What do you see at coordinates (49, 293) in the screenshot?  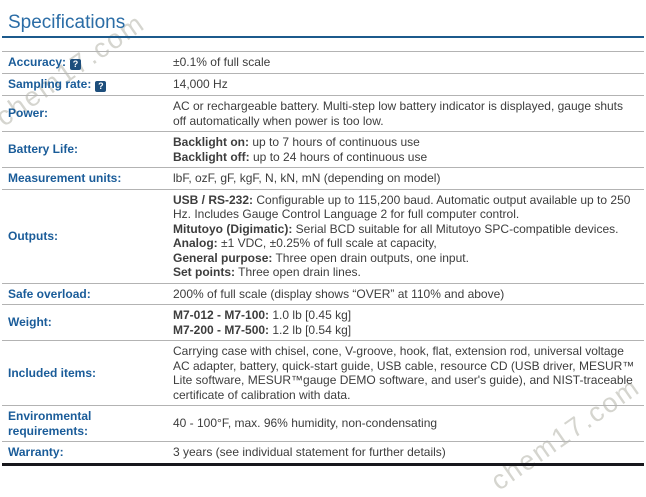 I see `spec-label: Safe overload:` at bounding box center [49, 293].